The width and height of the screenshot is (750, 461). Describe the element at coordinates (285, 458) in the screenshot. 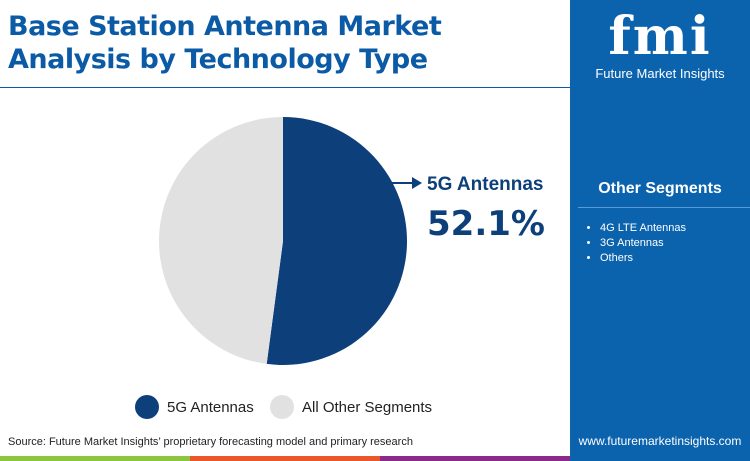

I see `stripe-orange` at that location.